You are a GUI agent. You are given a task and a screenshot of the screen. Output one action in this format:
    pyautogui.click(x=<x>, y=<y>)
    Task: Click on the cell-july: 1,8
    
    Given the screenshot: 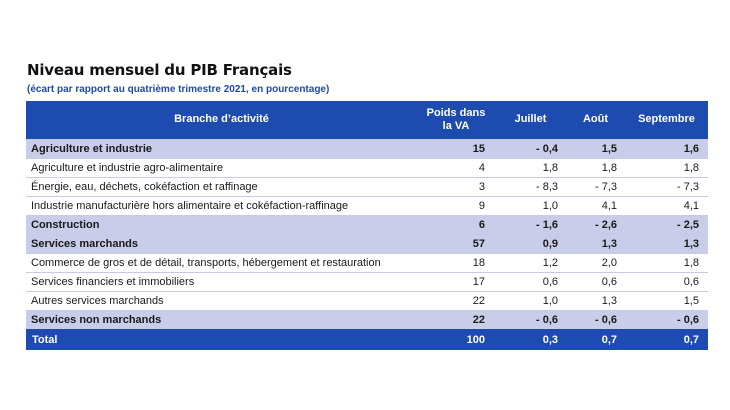 What is the action you would take?
    pyautogui.click(x=530, y=167)
    